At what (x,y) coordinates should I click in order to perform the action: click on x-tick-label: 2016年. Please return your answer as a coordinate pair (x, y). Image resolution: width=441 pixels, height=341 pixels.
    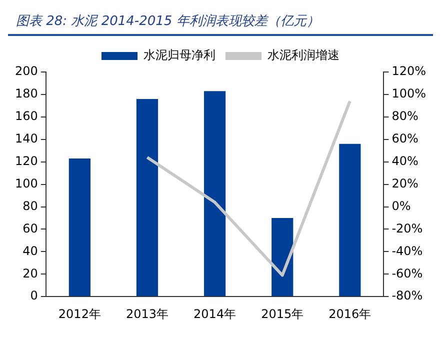
    Looking at the image, I should click on (350, 313).